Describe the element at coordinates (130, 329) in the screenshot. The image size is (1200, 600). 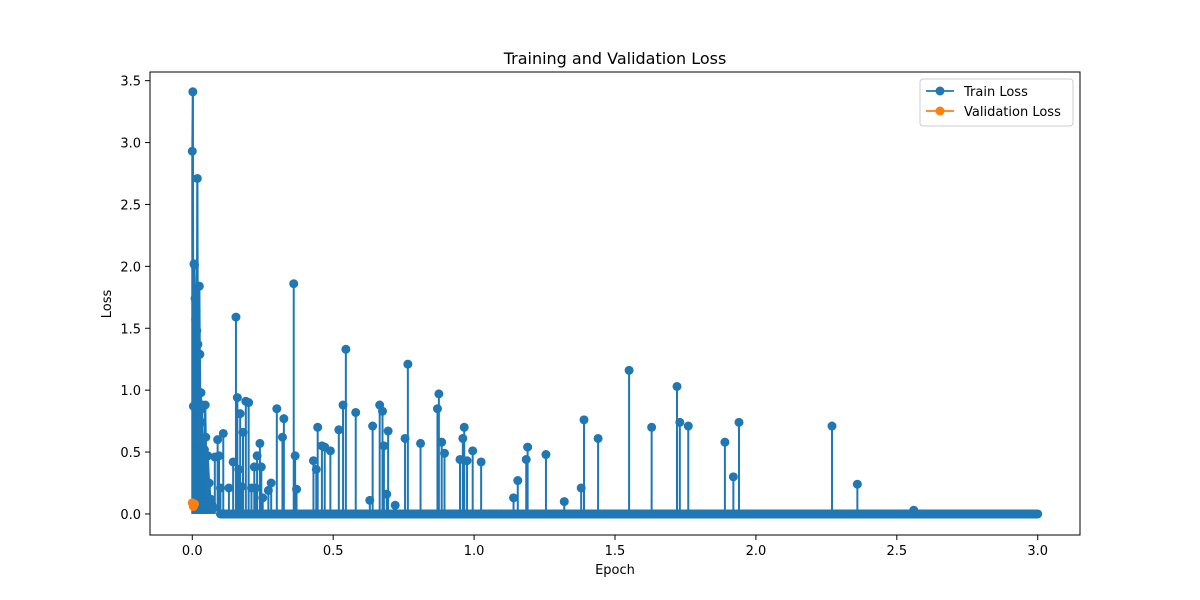
I see `y-tick-label: 1.5` at that location.